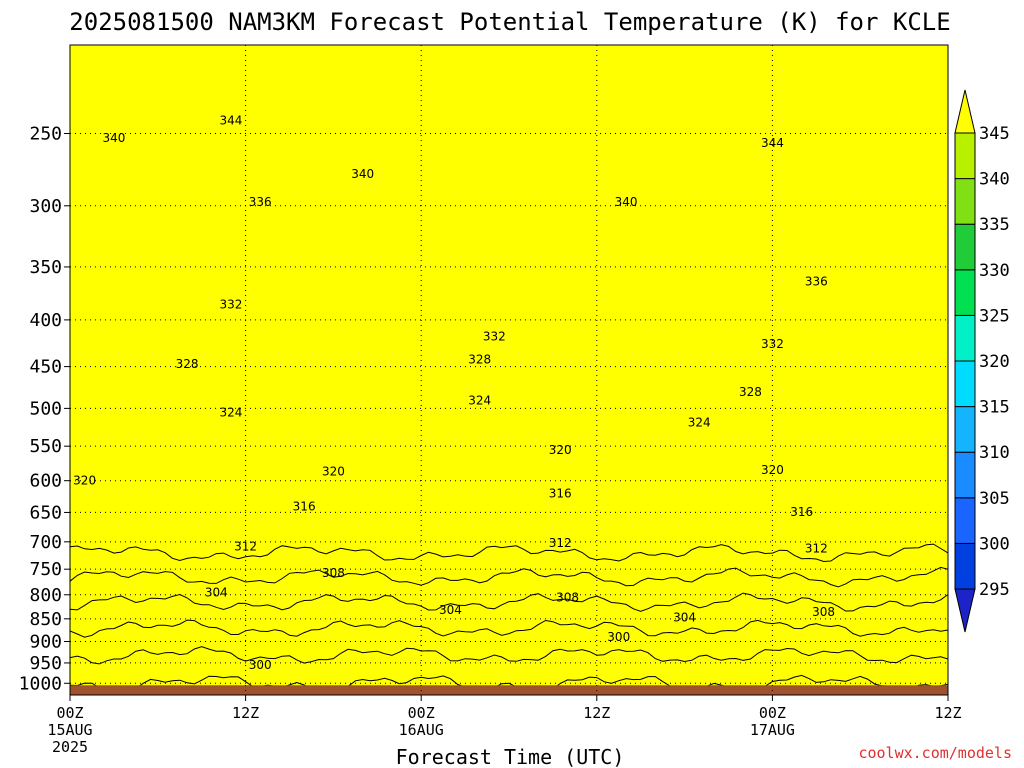 Image resolution: width=1024 pixels, height=768 pixels. Describe the element at coordinates (965, 111) in the screenshot. I see `colorbar-top-arrow` at that location.